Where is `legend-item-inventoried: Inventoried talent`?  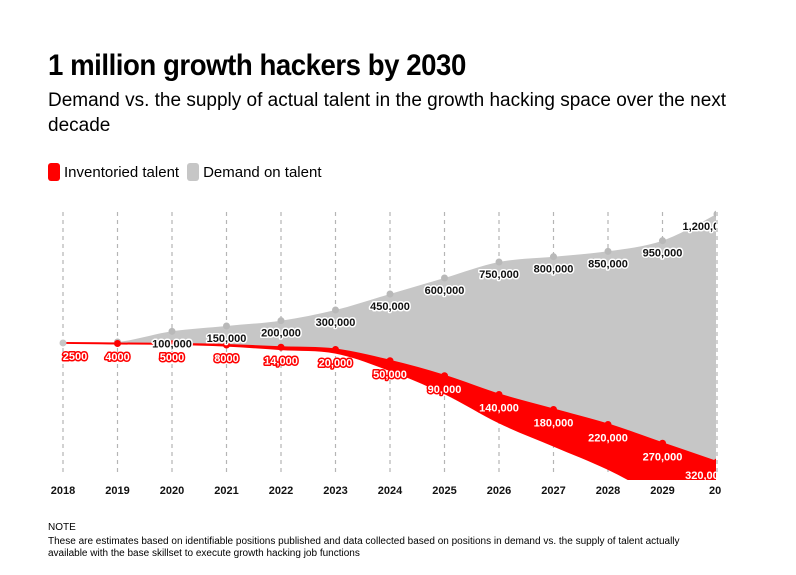 legend-item-inventoried: Inventoried talent is located at coordinates (113, 172).